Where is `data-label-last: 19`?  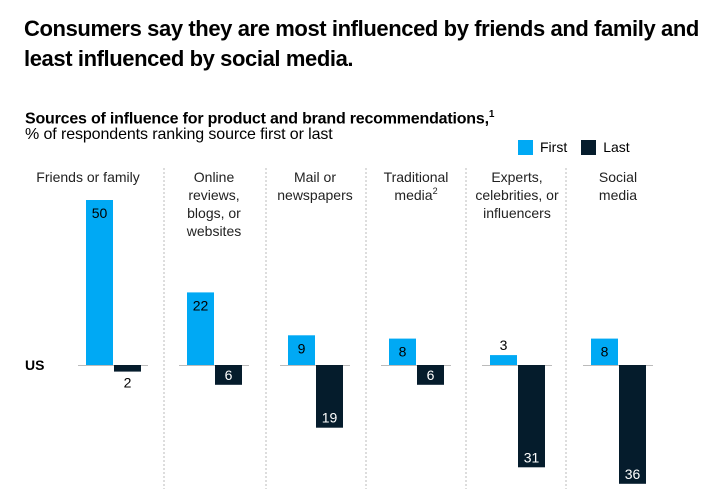
data-label-last: 19 is located at coordinates (330, 418).